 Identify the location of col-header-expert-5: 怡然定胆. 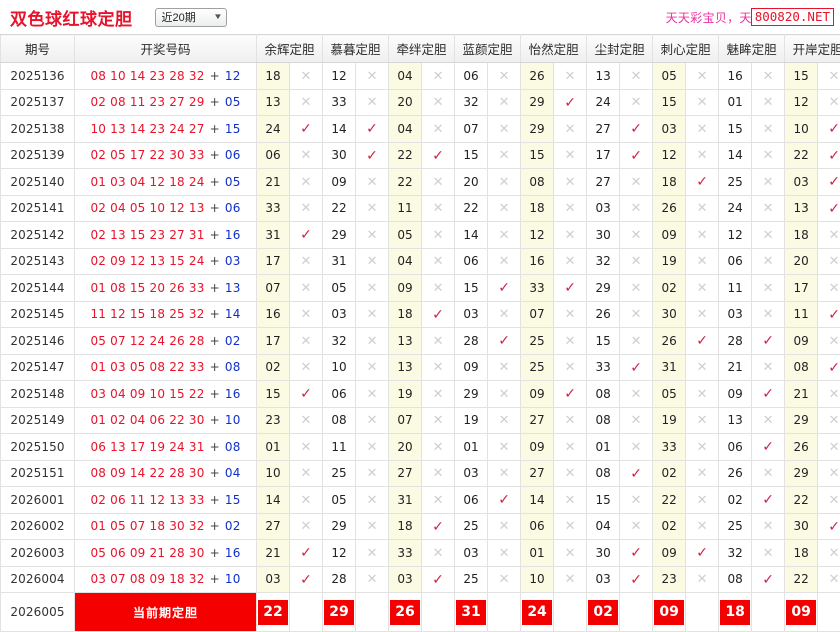
(554, 49).